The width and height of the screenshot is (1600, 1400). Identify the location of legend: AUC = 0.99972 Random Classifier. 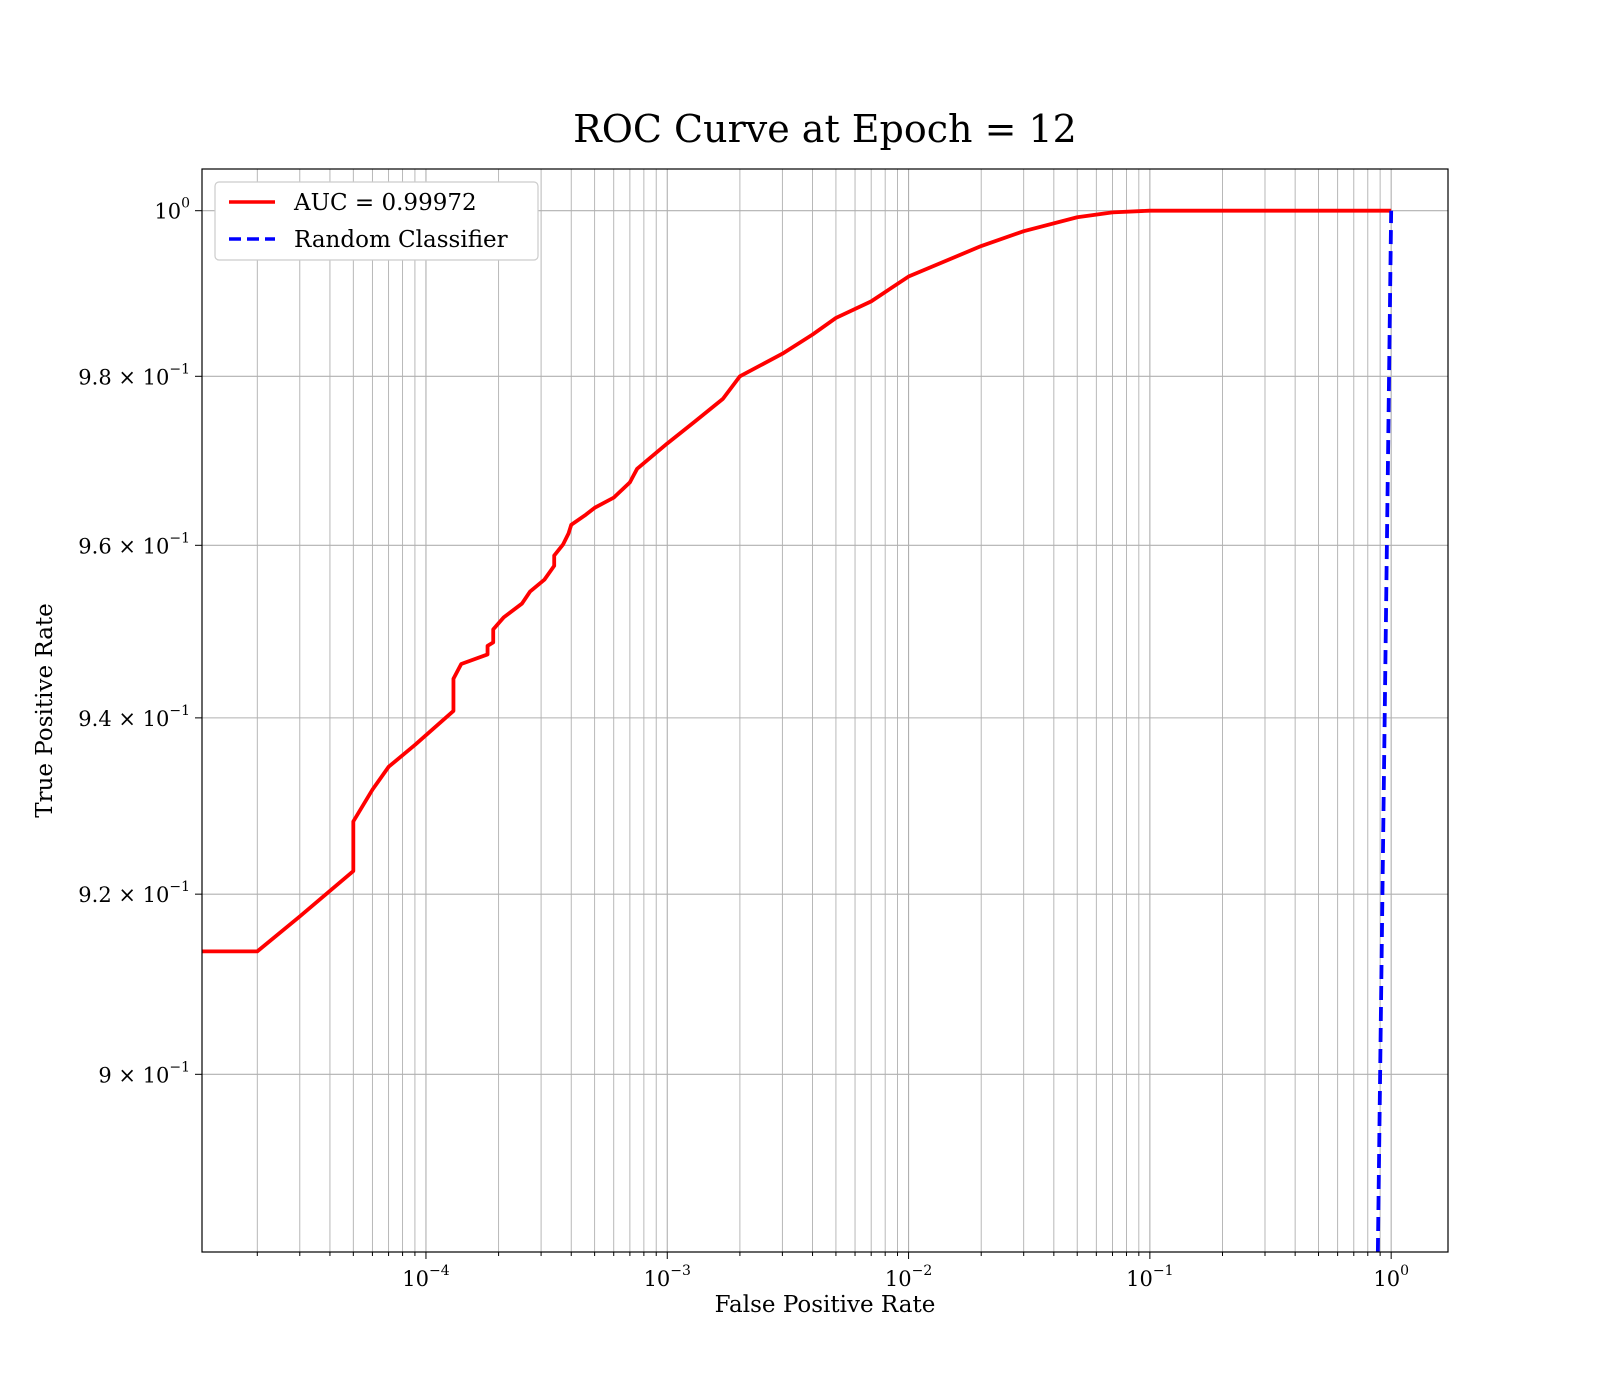
(376, 221).